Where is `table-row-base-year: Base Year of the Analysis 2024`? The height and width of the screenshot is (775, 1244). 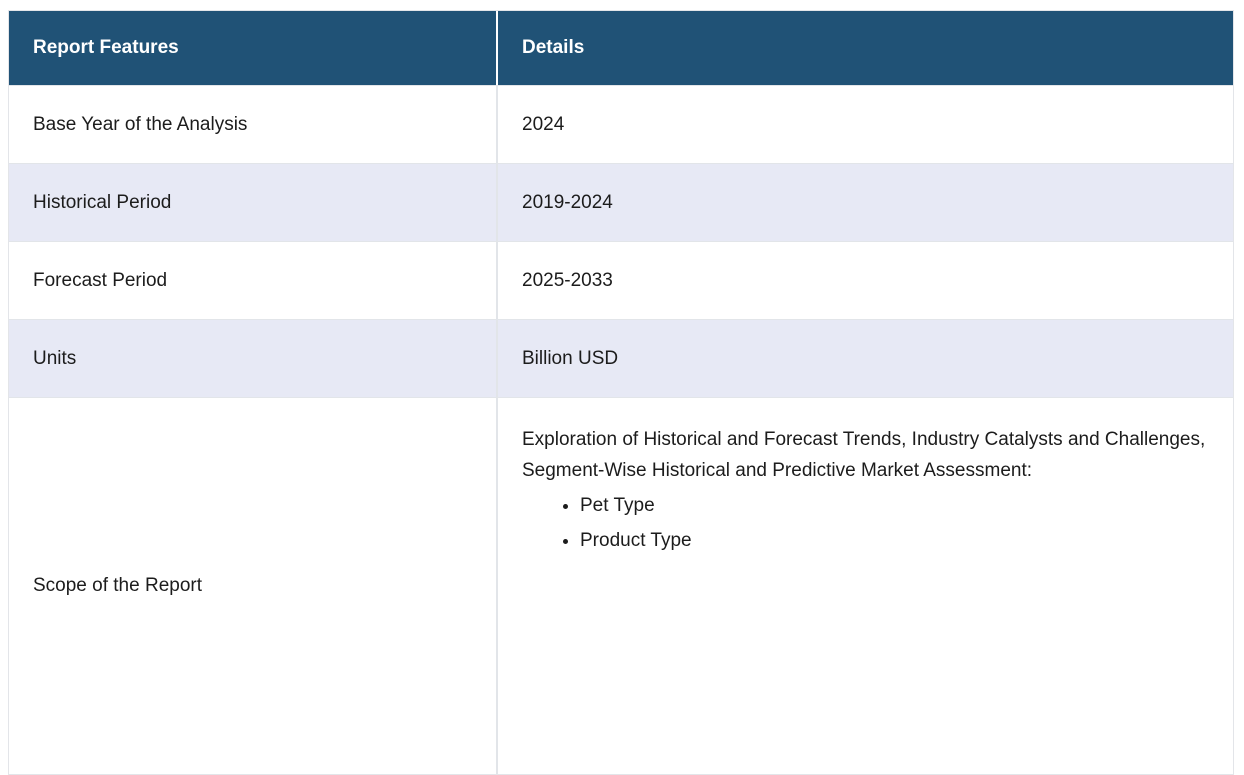 table-row-base-year: Base Year of the Analysis 2024 is located at coordinates (621, 124).